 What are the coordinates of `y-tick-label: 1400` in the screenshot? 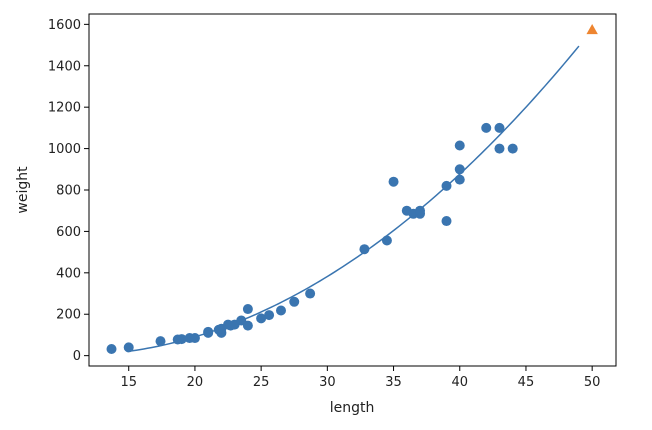 It's located at (64, 66).